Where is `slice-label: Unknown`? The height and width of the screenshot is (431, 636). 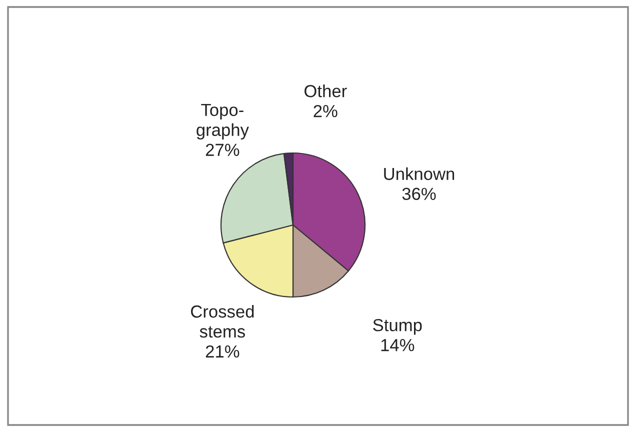
slice-label: Unknown is located at coordinates (419, 173).